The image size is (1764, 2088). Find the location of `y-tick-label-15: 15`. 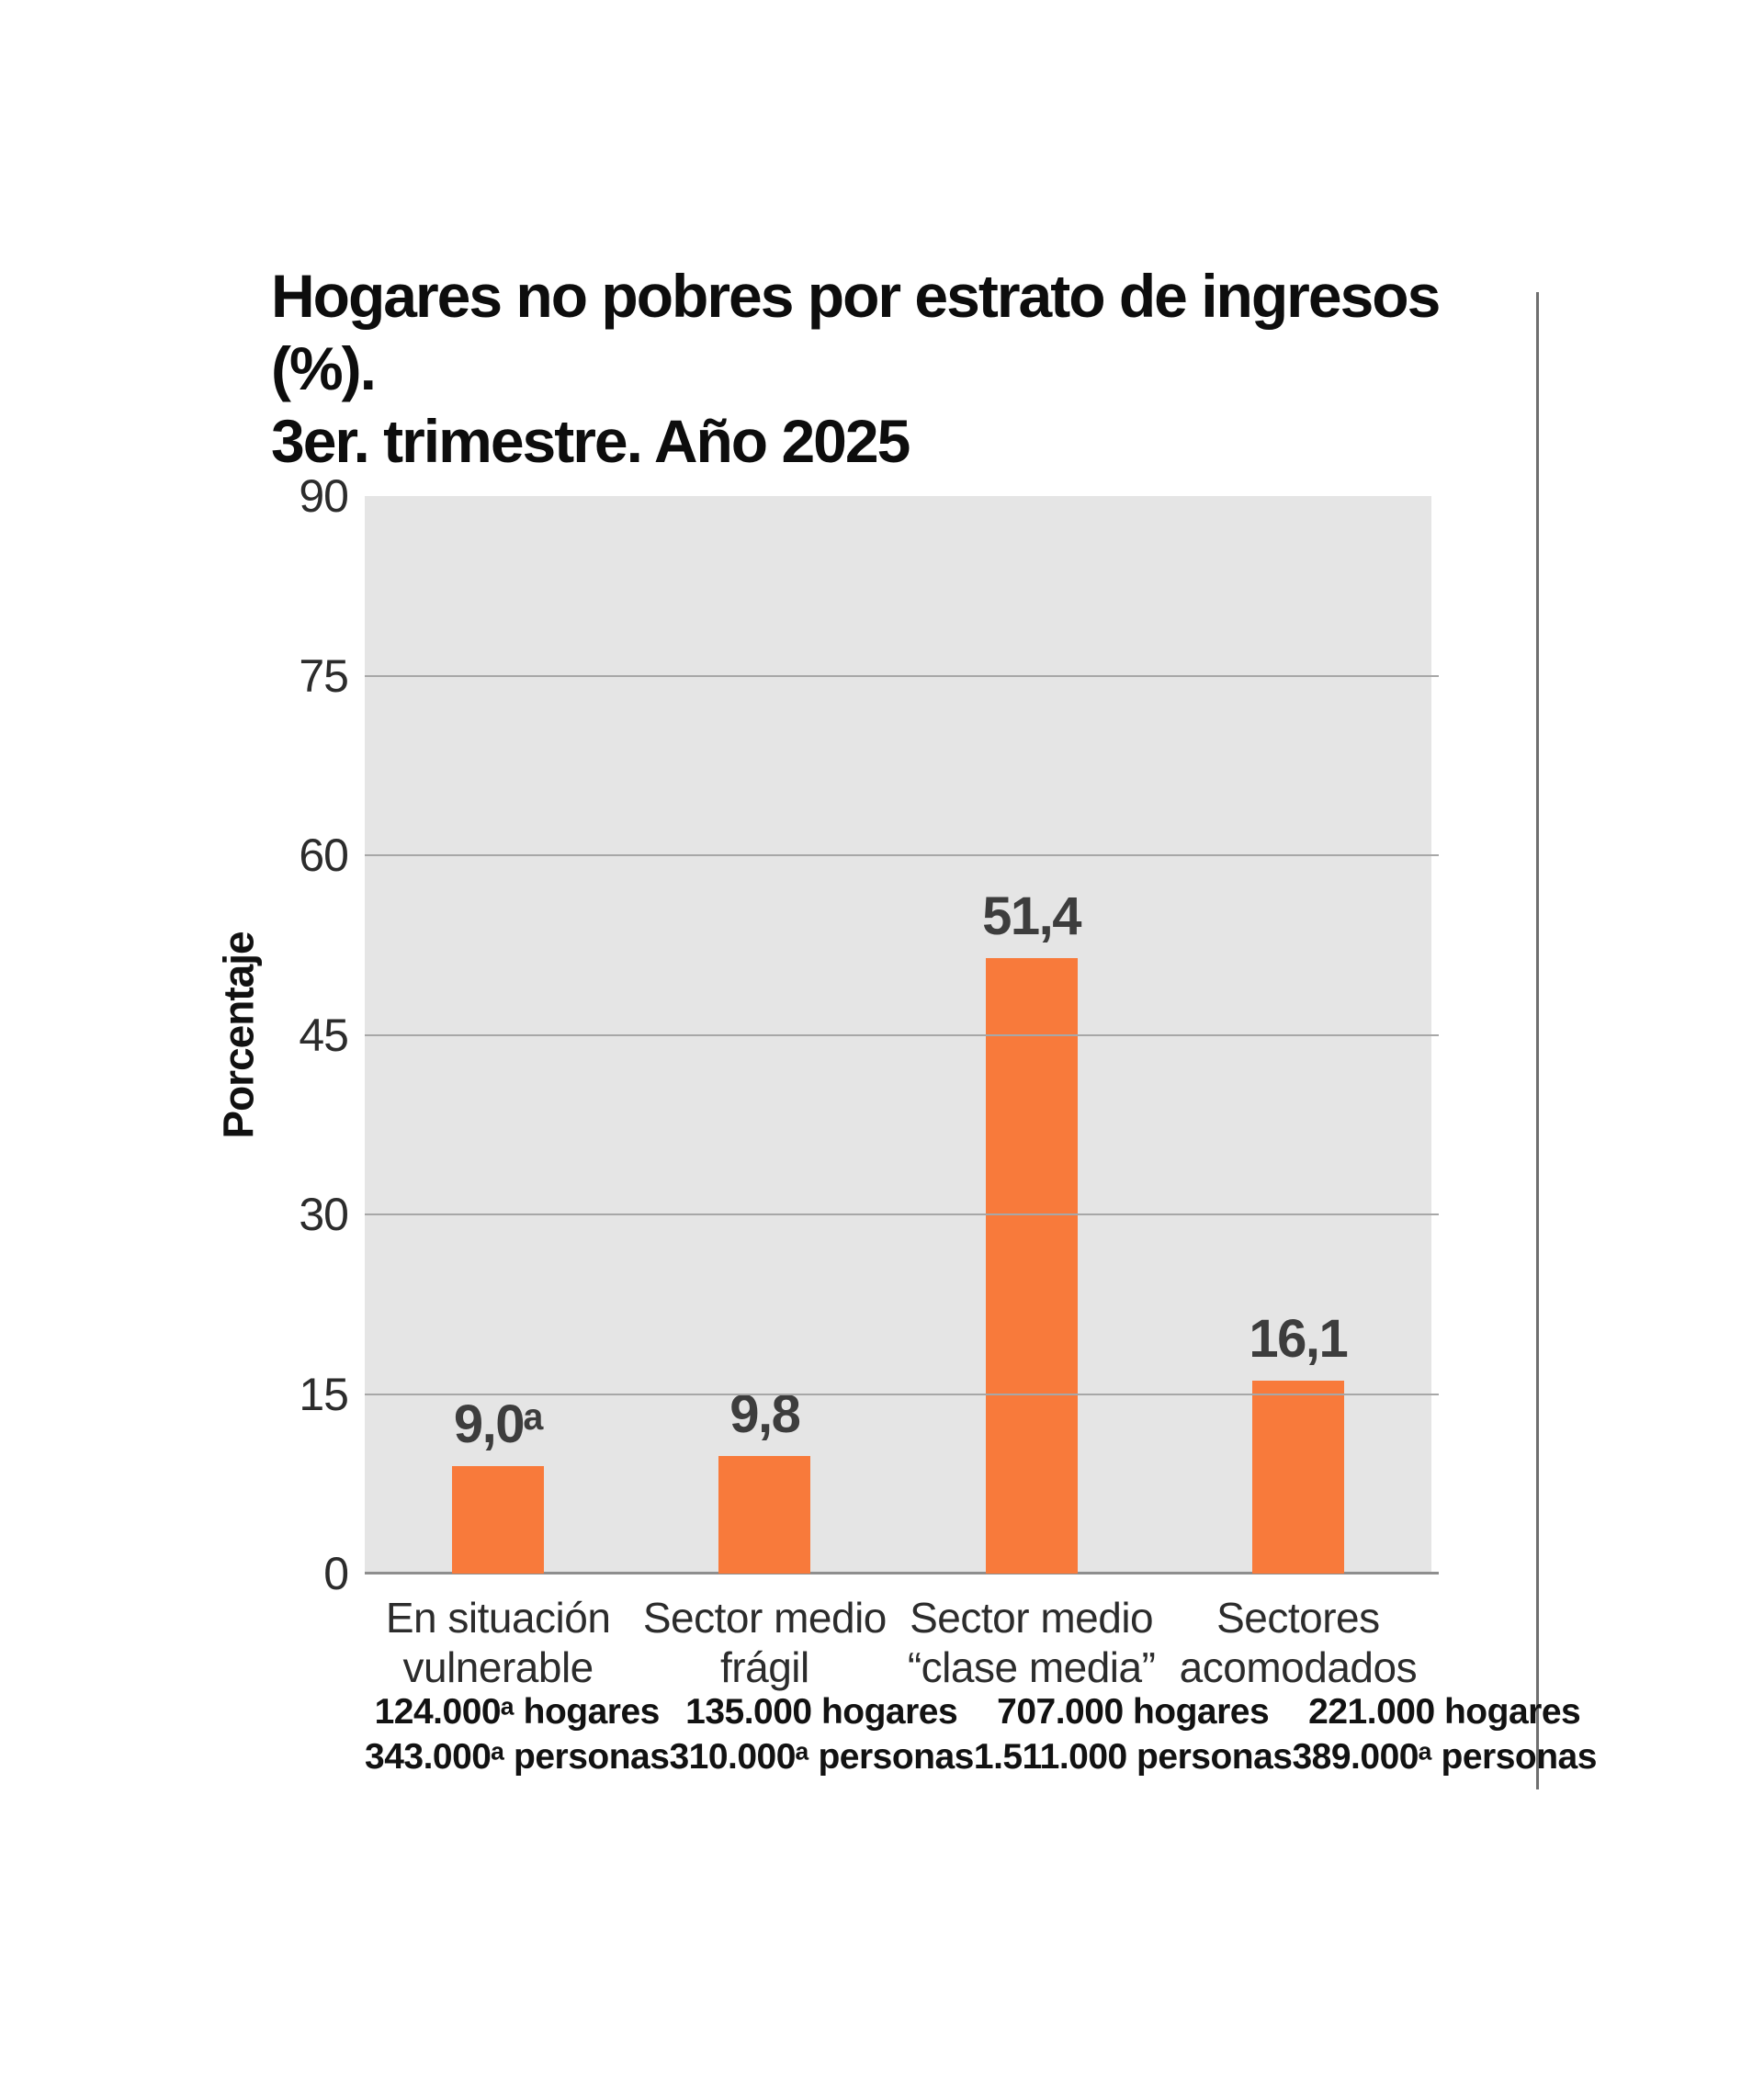

y-tick-label-15: 15 is located at coordinates (324, 1394).